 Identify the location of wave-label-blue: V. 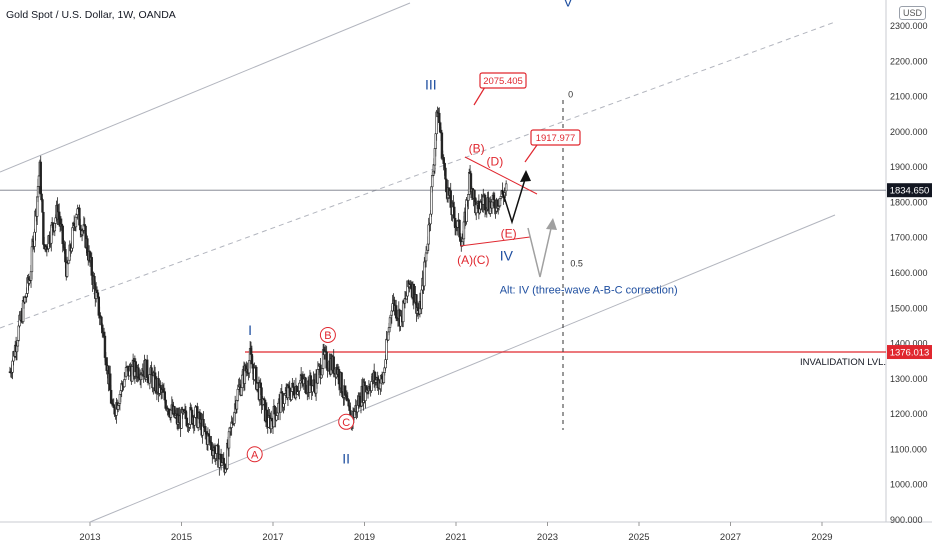
(568, 5).